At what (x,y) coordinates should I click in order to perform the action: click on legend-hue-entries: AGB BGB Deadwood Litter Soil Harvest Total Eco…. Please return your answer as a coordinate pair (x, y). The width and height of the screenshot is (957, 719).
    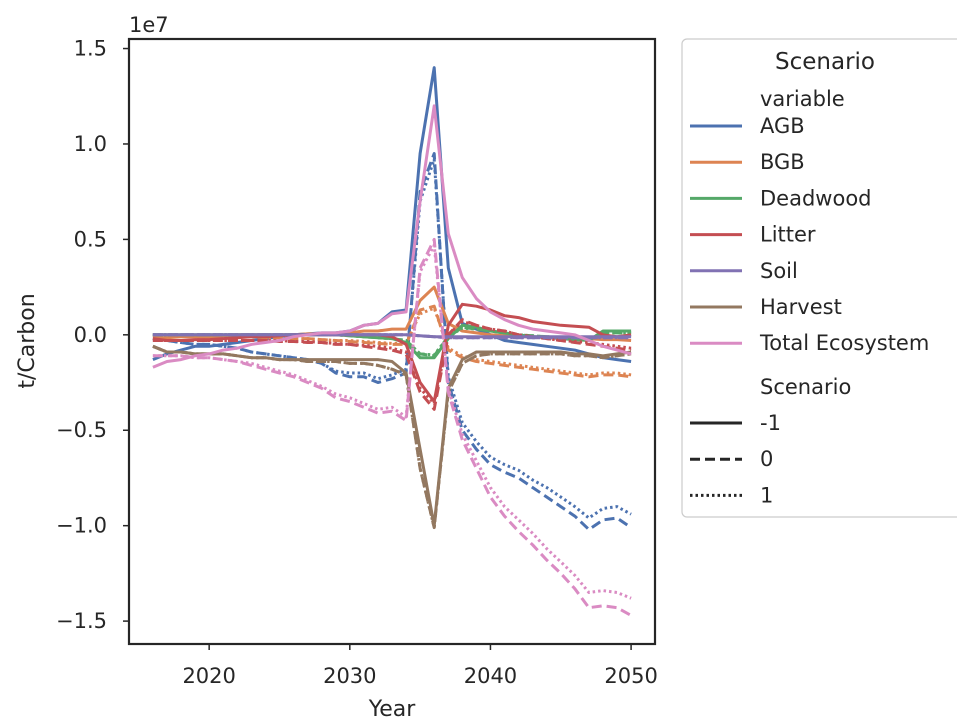
    Looking at the image, I should click on (809, 234).